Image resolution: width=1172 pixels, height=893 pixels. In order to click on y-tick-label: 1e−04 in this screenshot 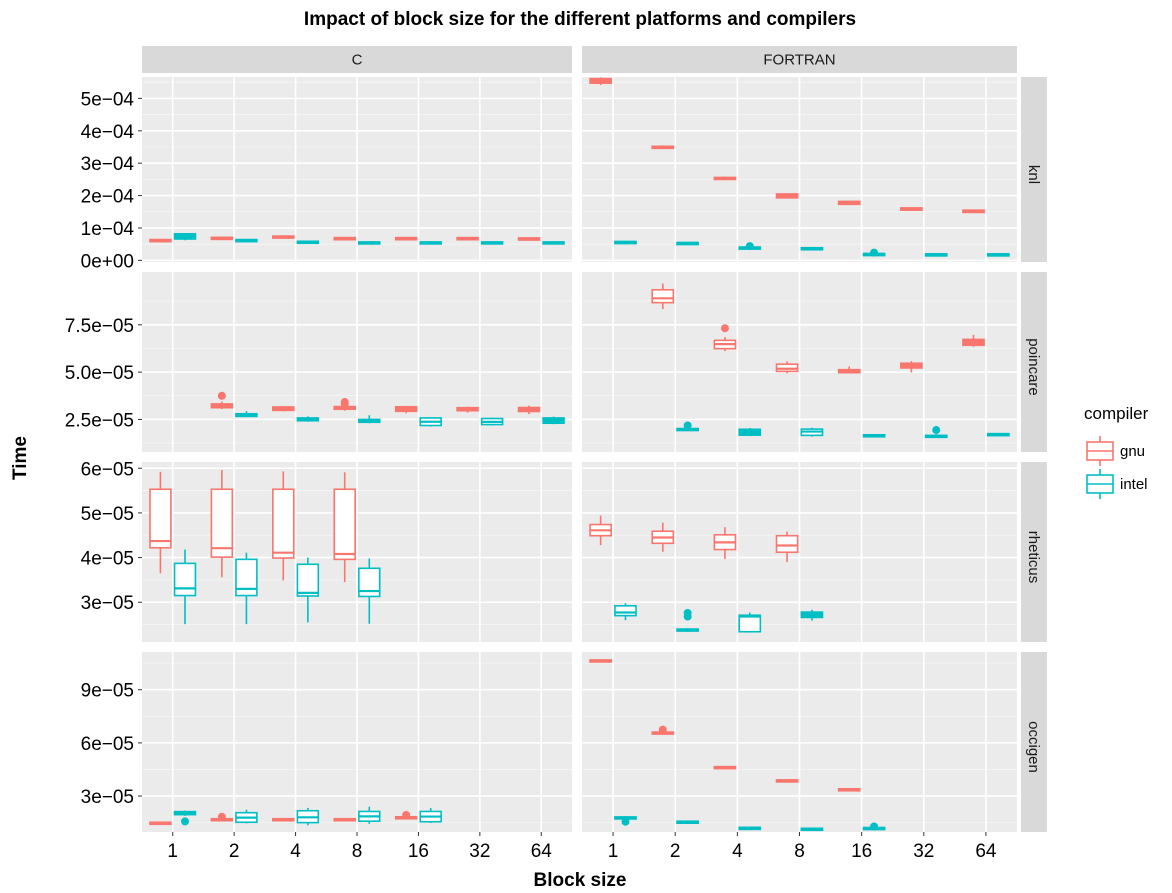, I will do `click(108, 229)`.